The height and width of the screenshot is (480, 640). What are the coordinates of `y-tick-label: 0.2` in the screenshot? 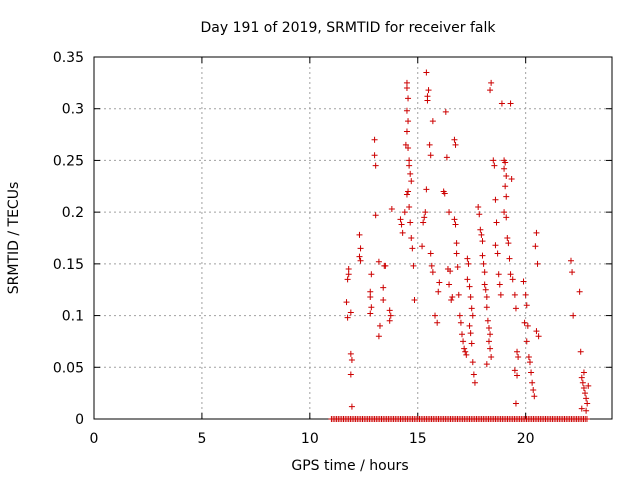 It's located at (73, 213).